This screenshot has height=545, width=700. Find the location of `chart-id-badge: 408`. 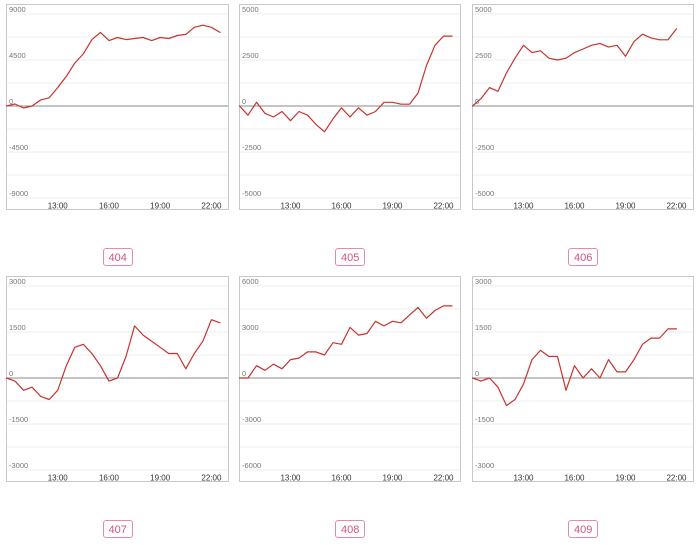

chart-id-badge: 408 is located at coordinates (350, 529).